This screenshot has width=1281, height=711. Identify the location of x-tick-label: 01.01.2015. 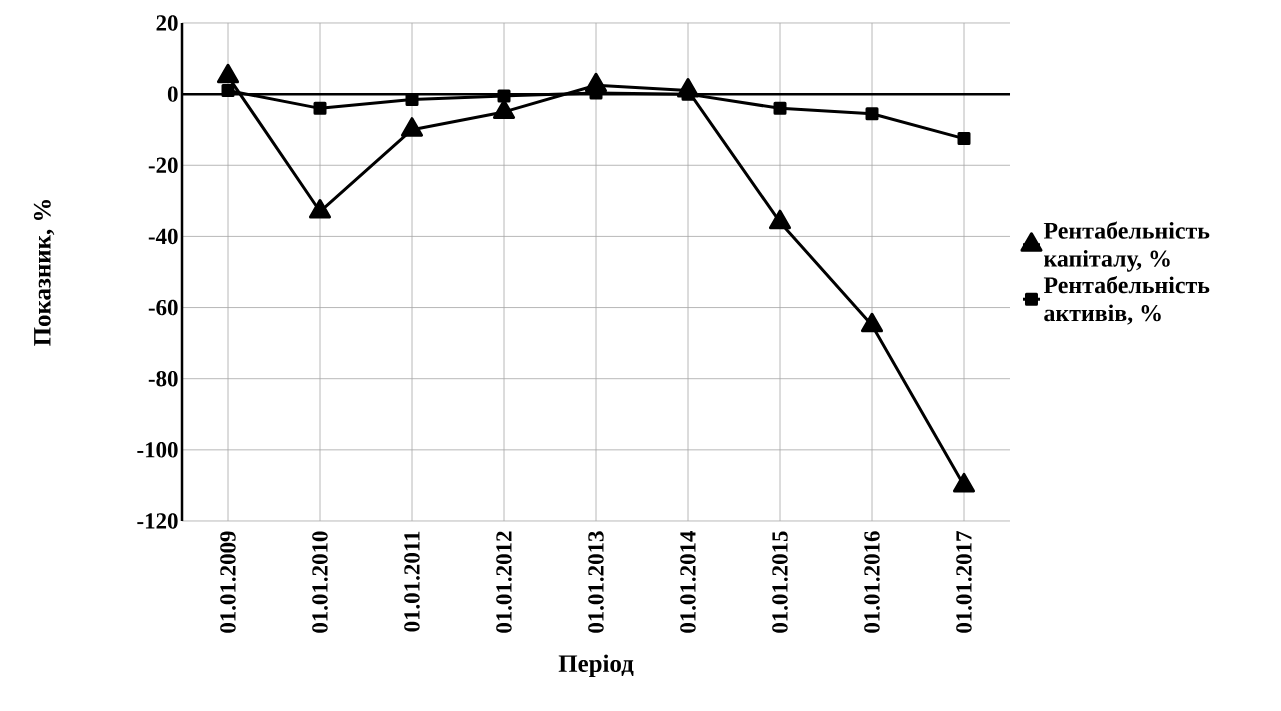
(780, 582).